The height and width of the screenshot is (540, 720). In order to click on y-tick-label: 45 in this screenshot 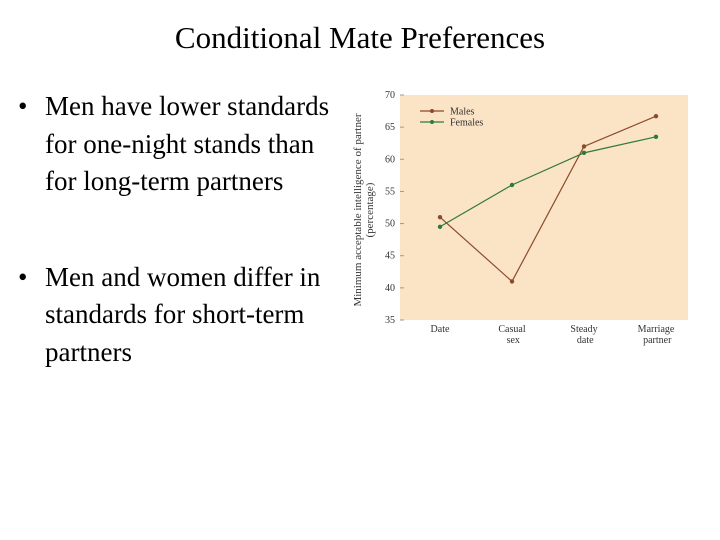, I will do `click(390, 256)`.